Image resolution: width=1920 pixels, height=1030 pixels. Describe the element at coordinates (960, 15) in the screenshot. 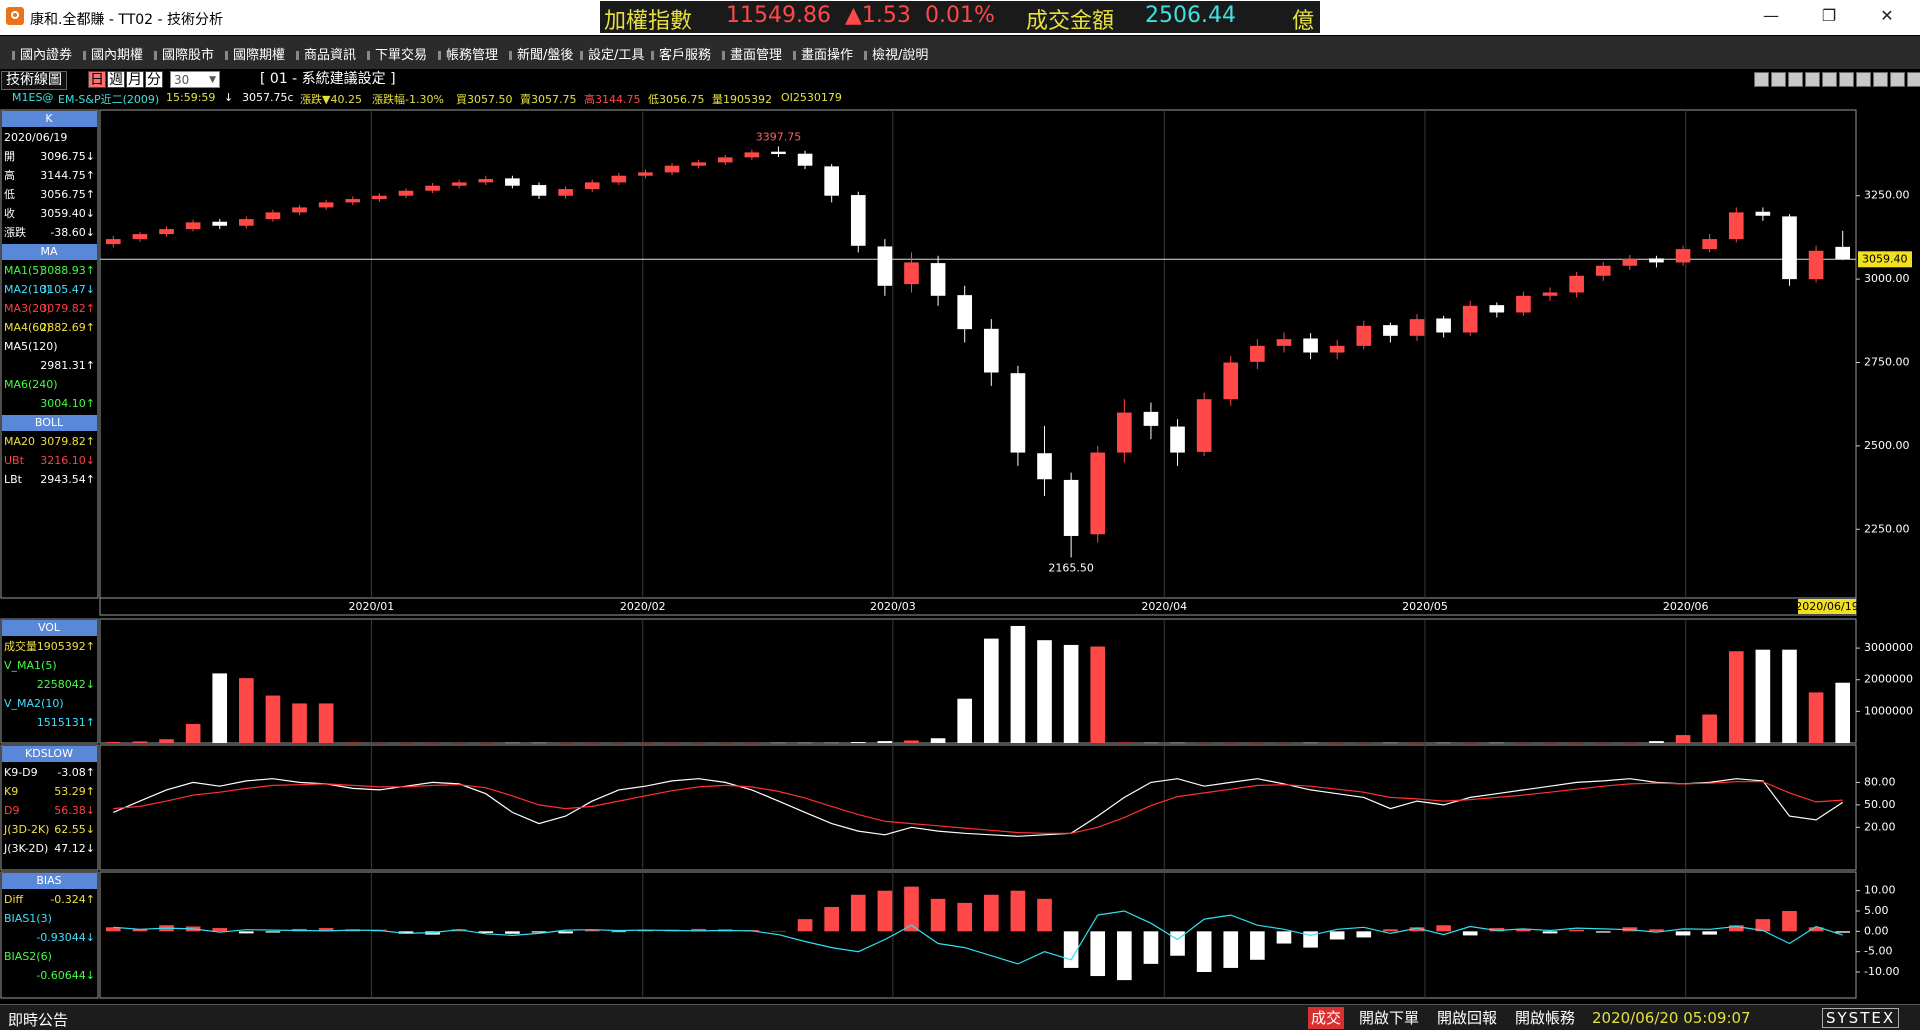

I see `ticker-change-pct: 0.01%` at that location.